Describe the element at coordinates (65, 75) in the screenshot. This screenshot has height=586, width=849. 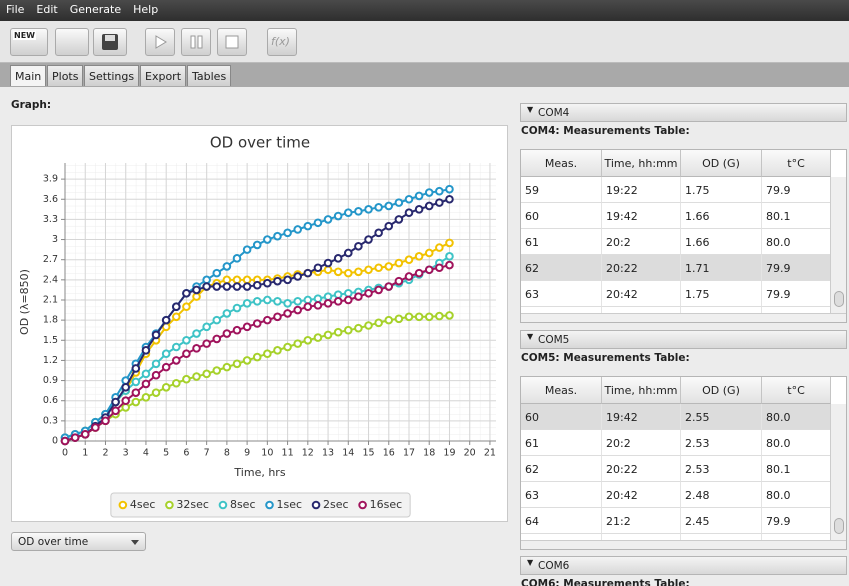
I see `tab: Plots` at that location.